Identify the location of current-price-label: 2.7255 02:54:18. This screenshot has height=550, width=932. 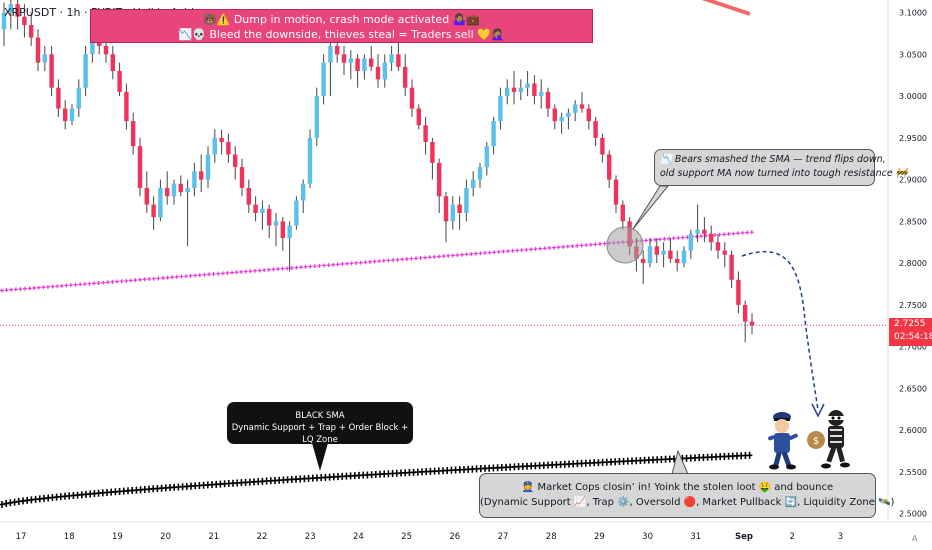
(910, 332).